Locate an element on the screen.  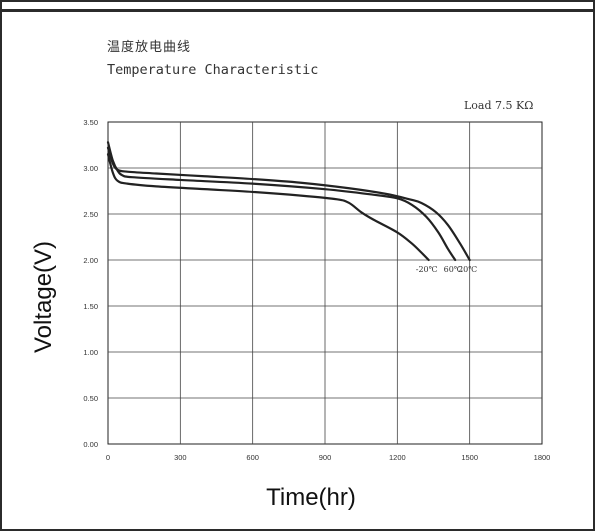
x-tick-label: 300 is located at coordinates (180, 457).